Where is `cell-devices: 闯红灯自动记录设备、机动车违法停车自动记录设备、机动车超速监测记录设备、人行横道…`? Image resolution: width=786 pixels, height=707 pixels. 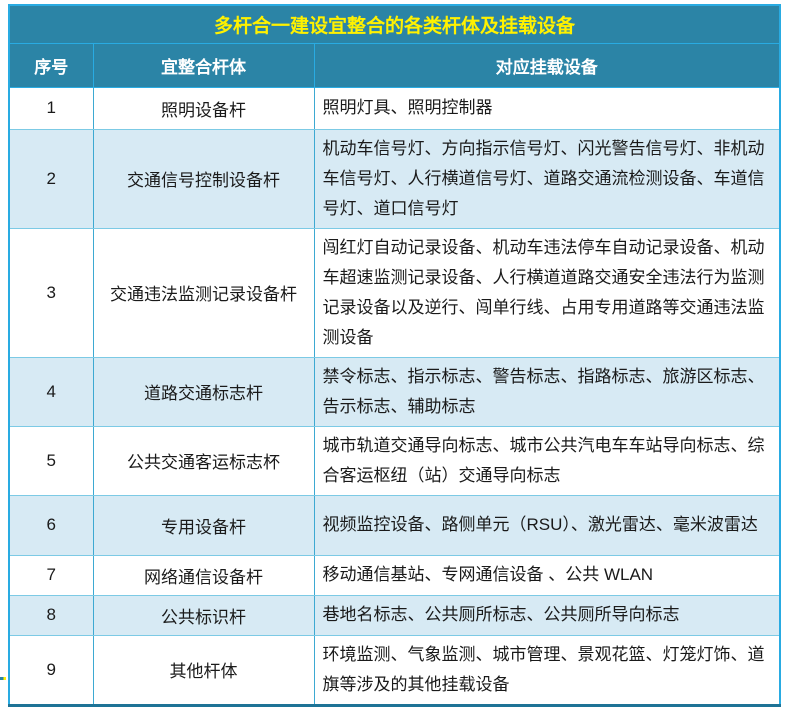 cell-devices: 闯红灯自动记录设备、机动车违法停车自动记录设备、机动车超速监测记录设备、人行横道… is located at coordinates (547, 293).